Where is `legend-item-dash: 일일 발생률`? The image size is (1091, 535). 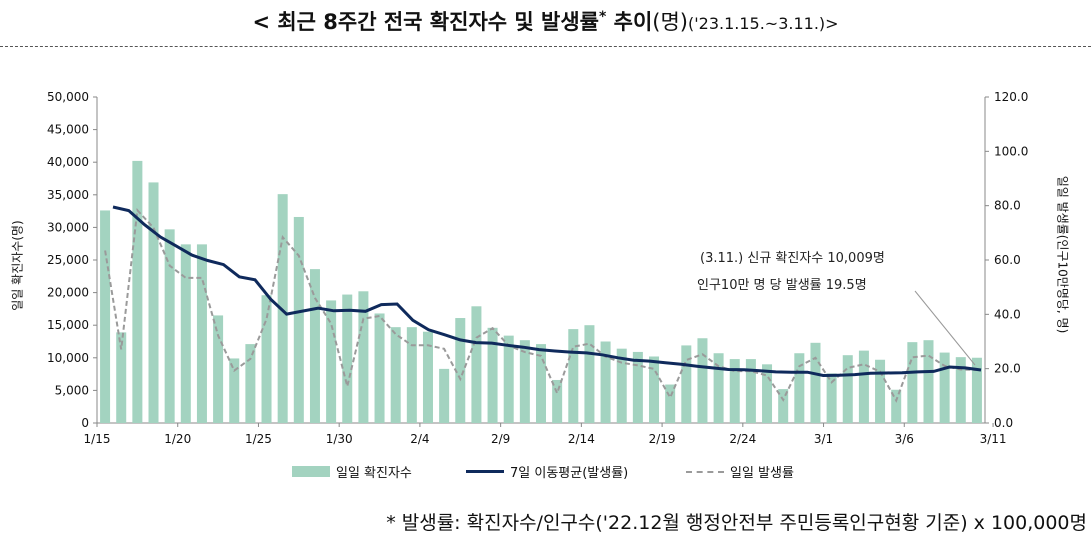
legend-item-dash: 일일 발생률 is located at coordinates (740, 471).